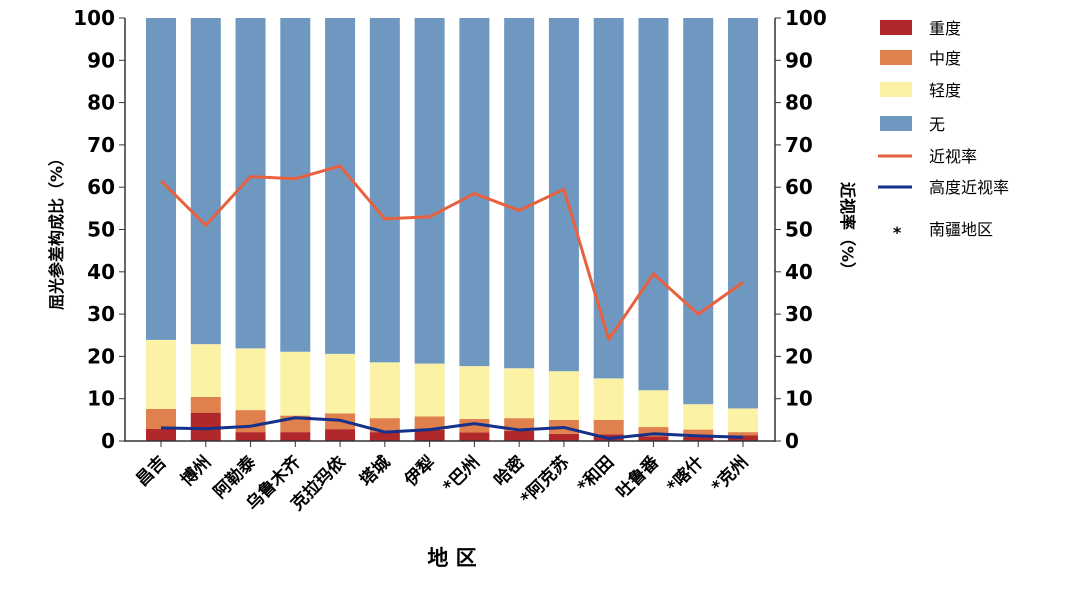  I want to click on y-tick-label-left: 100, so click(94, 18).